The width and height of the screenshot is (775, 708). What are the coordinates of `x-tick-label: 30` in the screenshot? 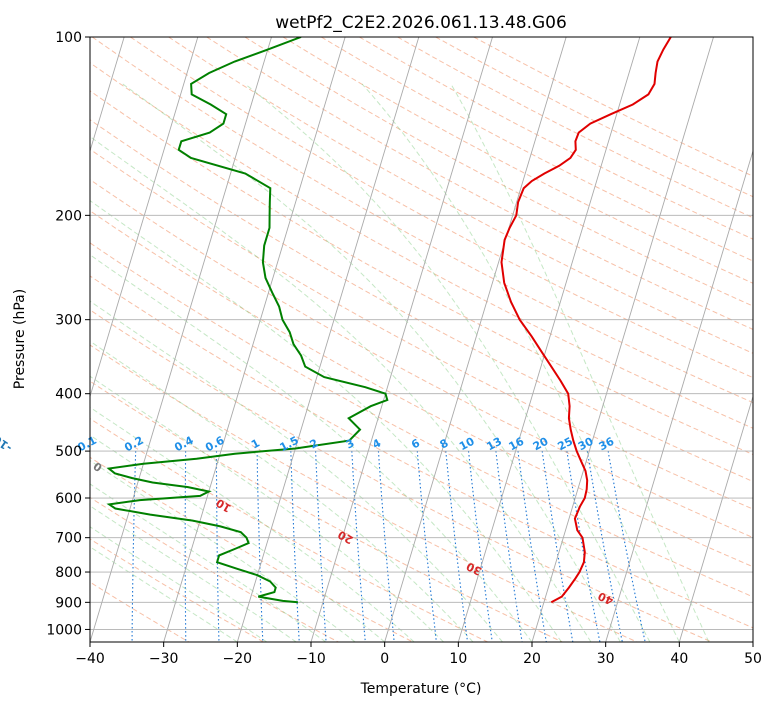 It's located at (606, 659).